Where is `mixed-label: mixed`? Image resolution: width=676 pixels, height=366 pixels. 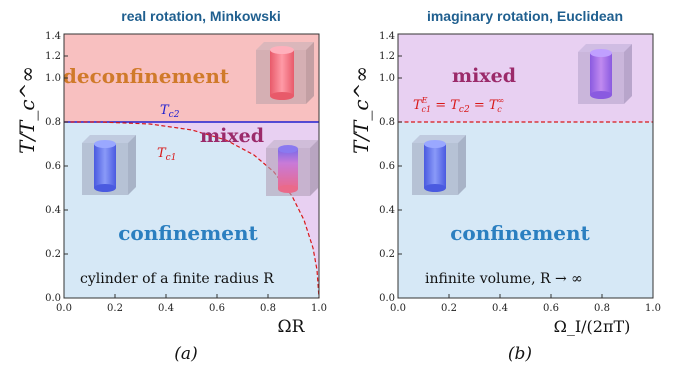
mixed-label: mixed is located at coordinates (232, 136).